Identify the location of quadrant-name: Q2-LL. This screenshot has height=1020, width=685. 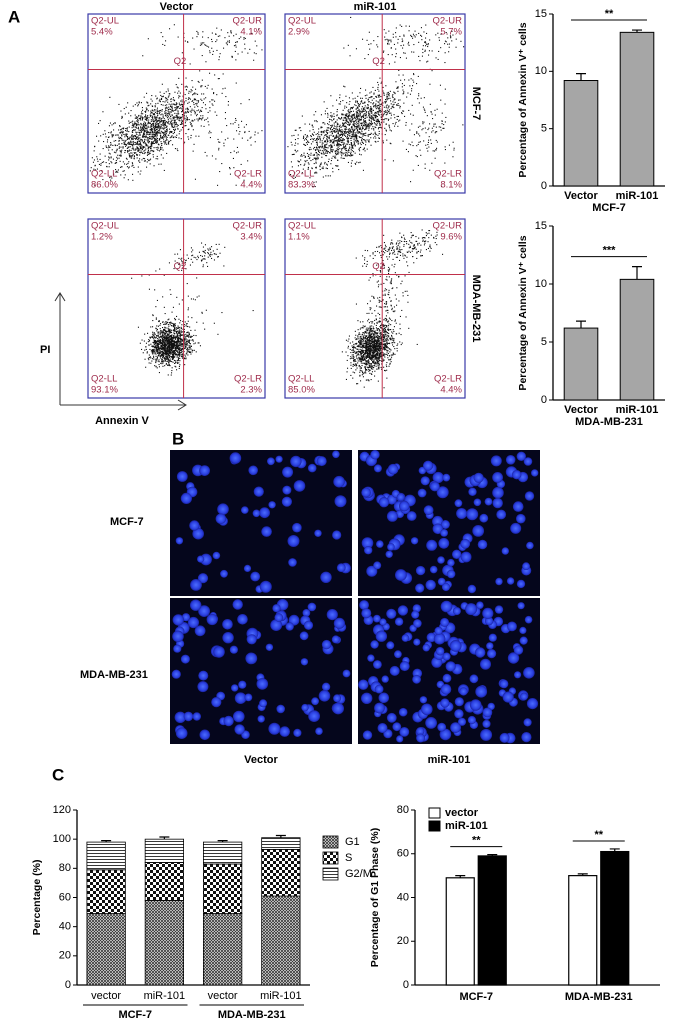
(104, 174).